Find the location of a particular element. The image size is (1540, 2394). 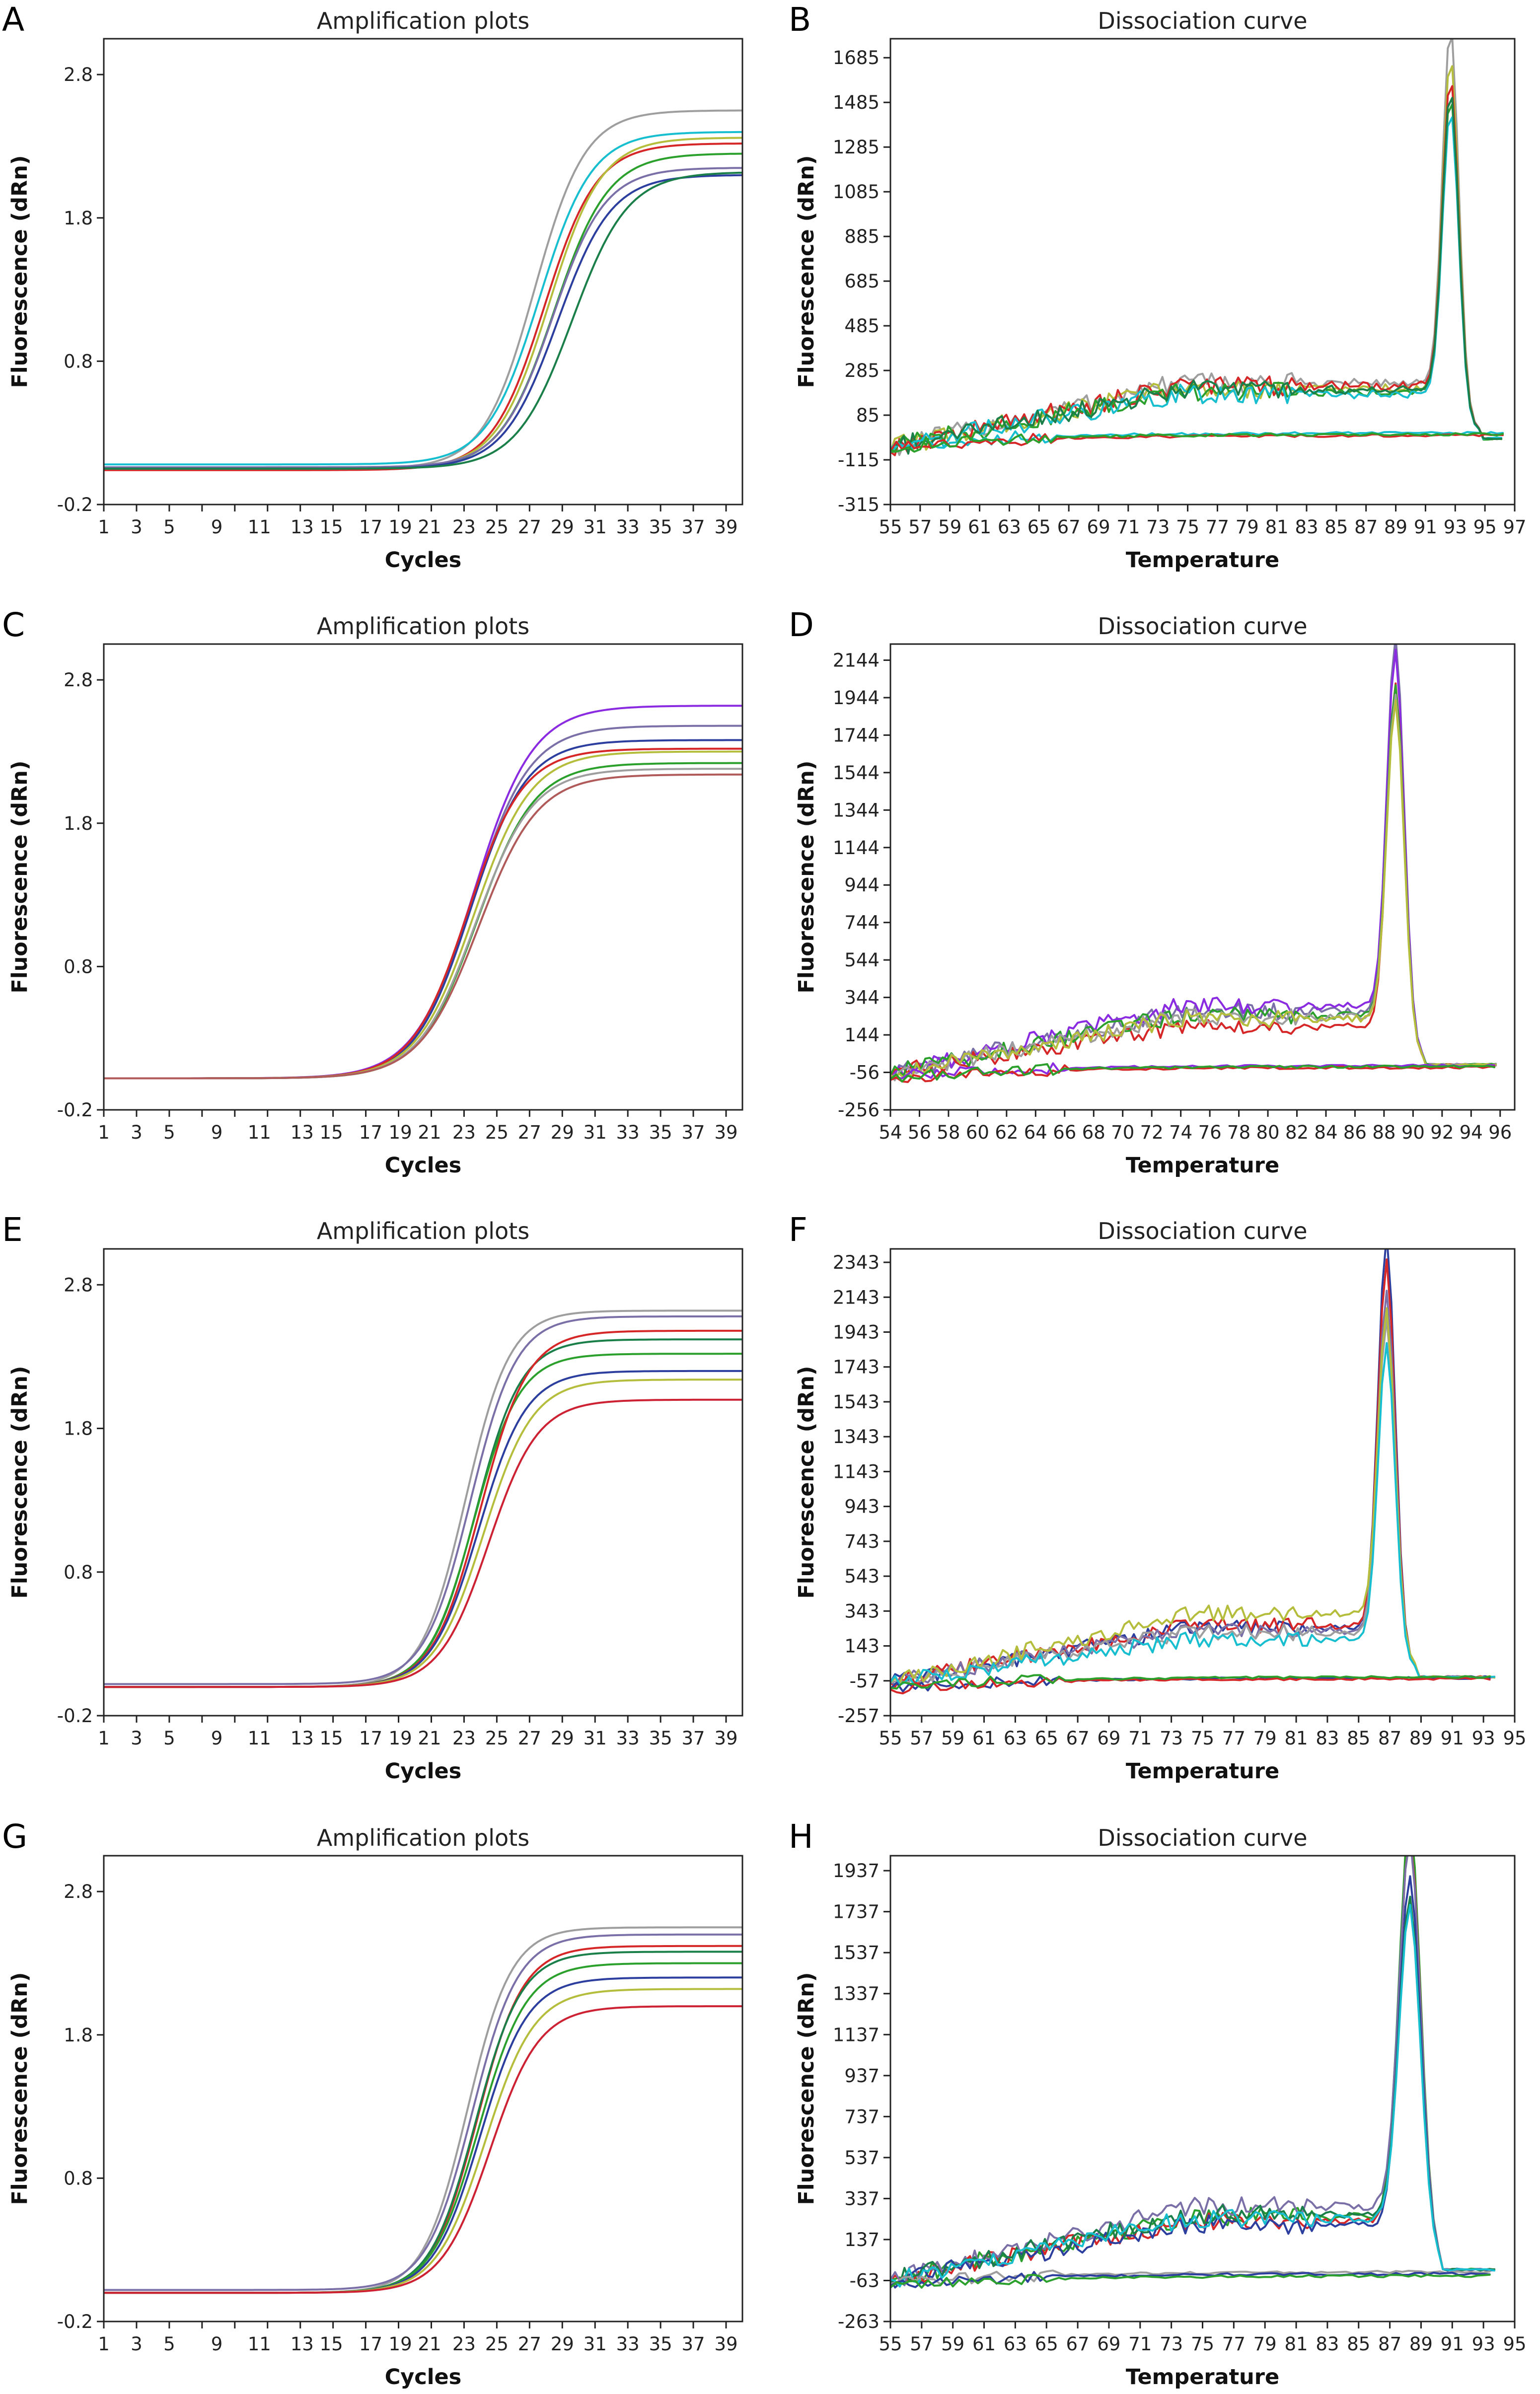

x-tick-label: 69 is located at coordinates (1108, 1738).